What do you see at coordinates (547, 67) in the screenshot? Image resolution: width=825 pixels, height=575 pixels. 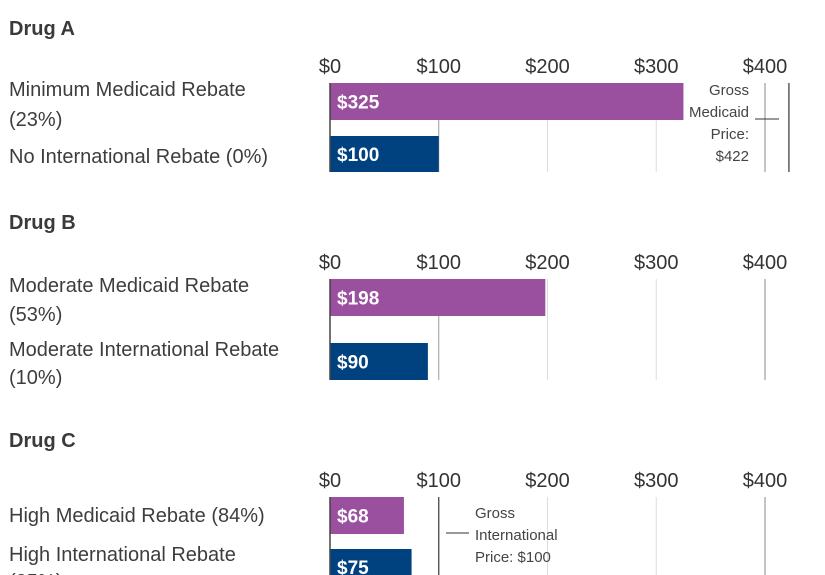 I see `drug-a-tick-label: $200` at bounding box center [547, 67].